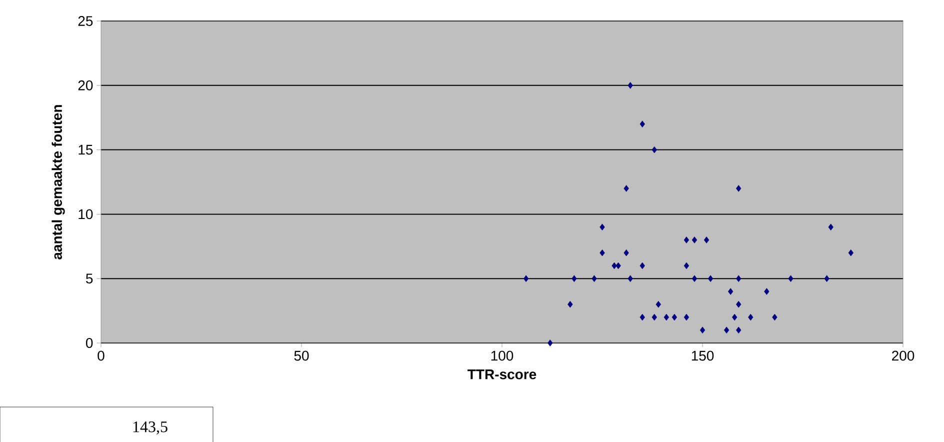  I want to click on y-tick-label: 10, so click(85, 214).